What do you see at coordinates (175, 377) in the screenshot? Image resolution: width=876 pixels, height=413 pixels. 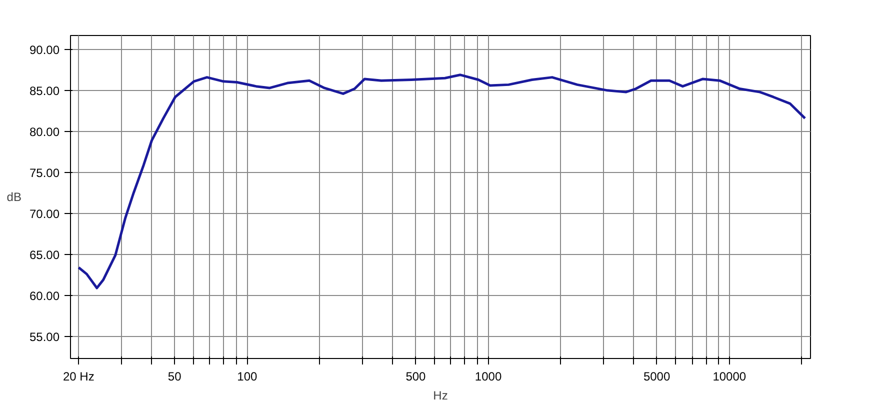 I see `x-tick-label: 50` at bounding box center [175, 377].